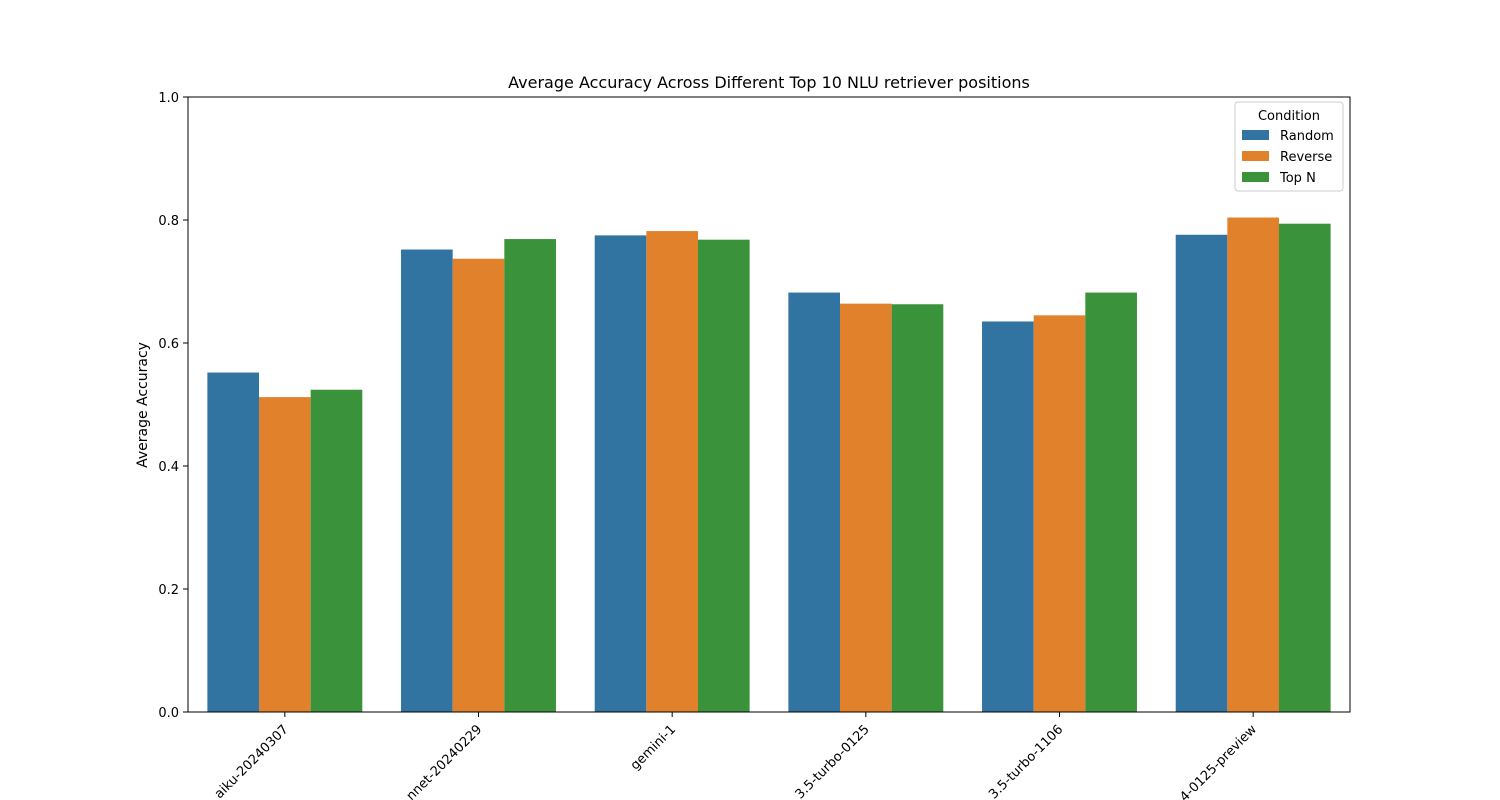 The width and height of the screenshot is (1500, 800). What do you see at coordinates (1218, 761) in the screenshot?
I see `x-tick-label: 4-0125-preview` at bounding box center [1218, 761].